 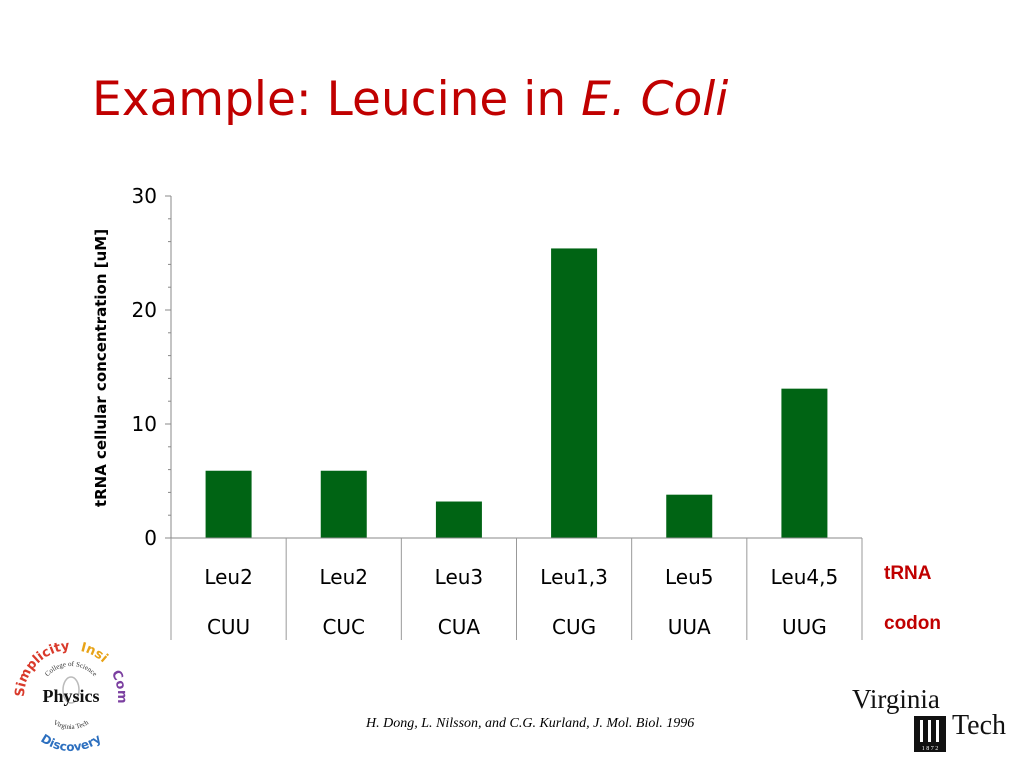 I want to click on bar-cug, so click(x=574, y=393).